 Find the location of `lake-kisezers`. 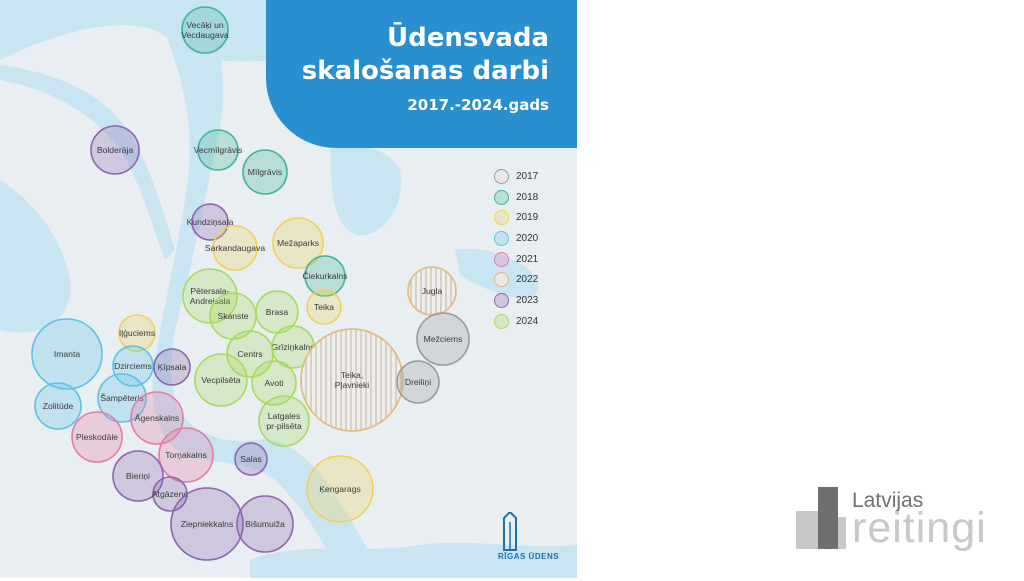

lake-kisezers is located at coordinates (365, 191).